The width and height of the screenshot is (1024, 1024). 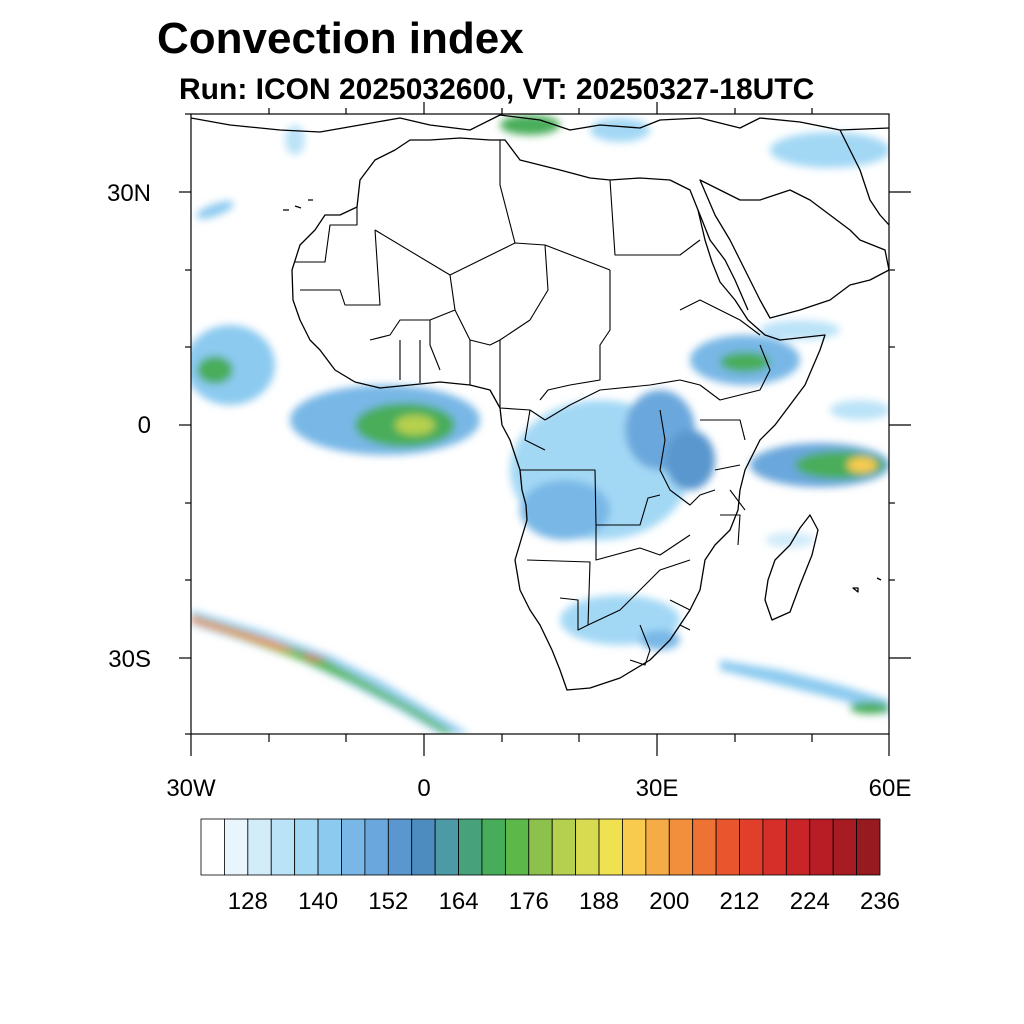 I want to click on colorbar-label: 200, so click(x=669, y=901).